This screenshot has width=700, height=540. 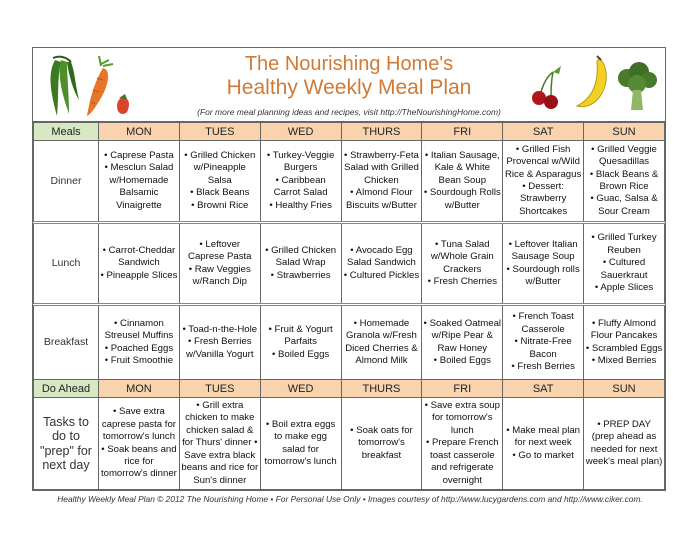 What do you see at coordinates (66, 264) in the screenshot?
I see `row-label-lunch: Lunch` at bounding box center [66, 264].